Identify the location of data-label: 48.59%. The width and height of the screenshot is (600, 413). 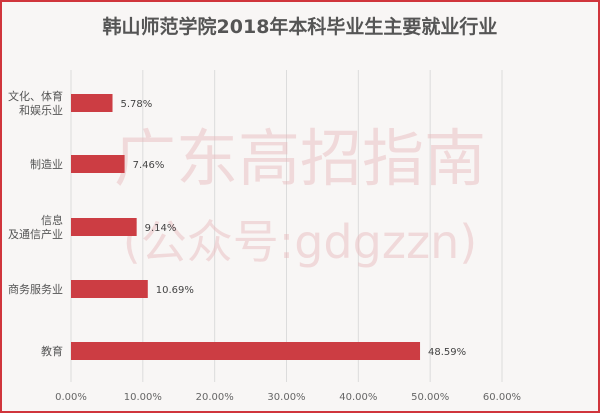
(447, 352).